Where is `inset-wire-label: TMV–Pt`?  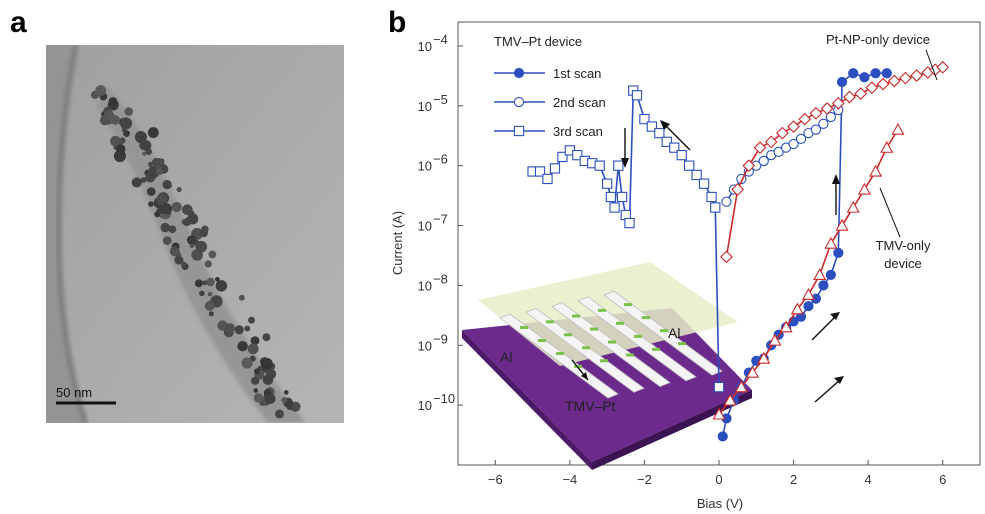
inset-wire-label: TMV–Pt is located at coordinates (590, 406).